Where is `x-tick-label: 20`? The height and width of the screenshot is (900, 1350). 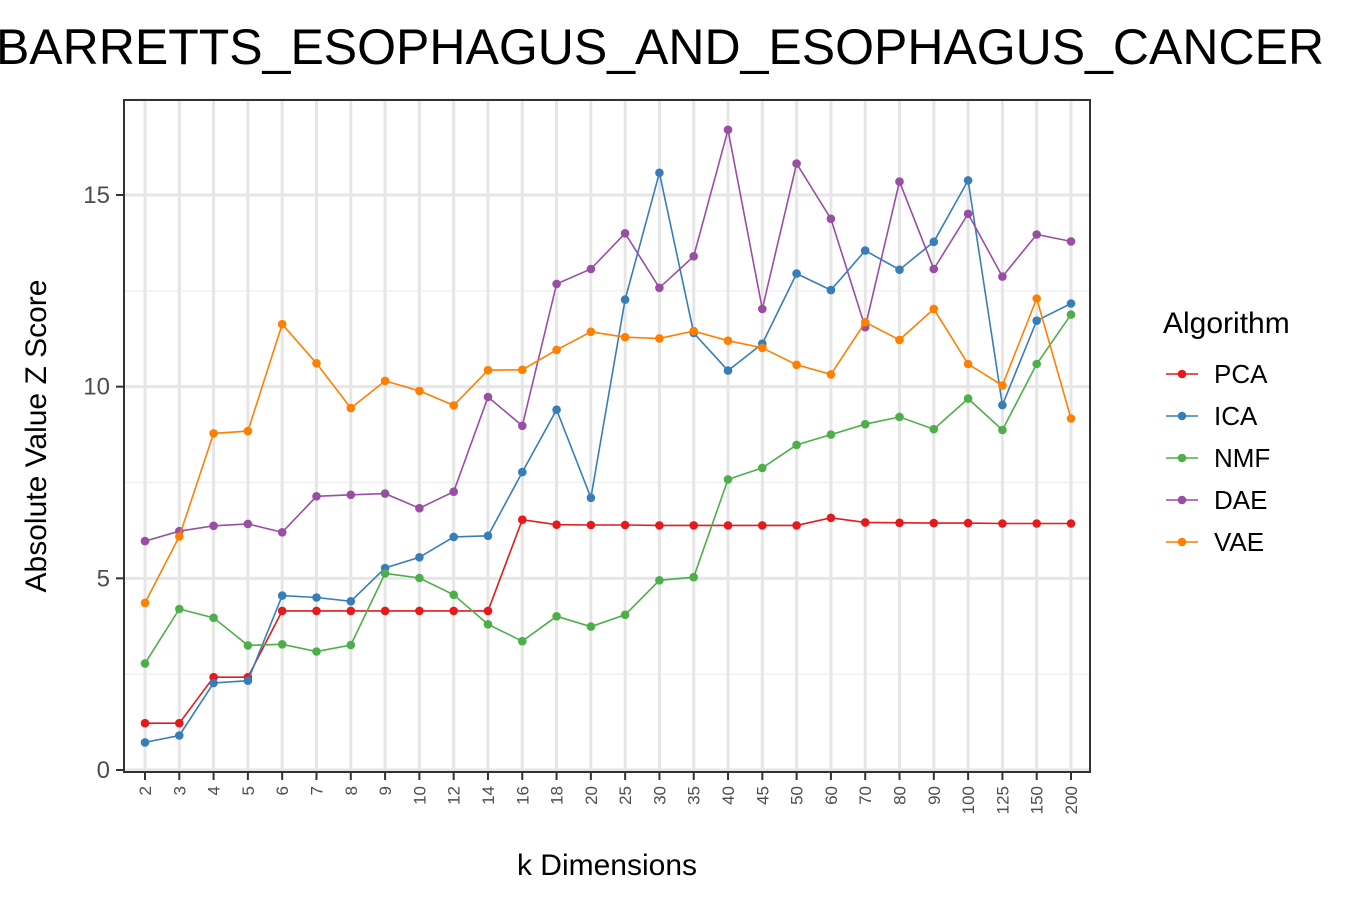
x-tick-label: 20 is located at coordinates (591, 795).